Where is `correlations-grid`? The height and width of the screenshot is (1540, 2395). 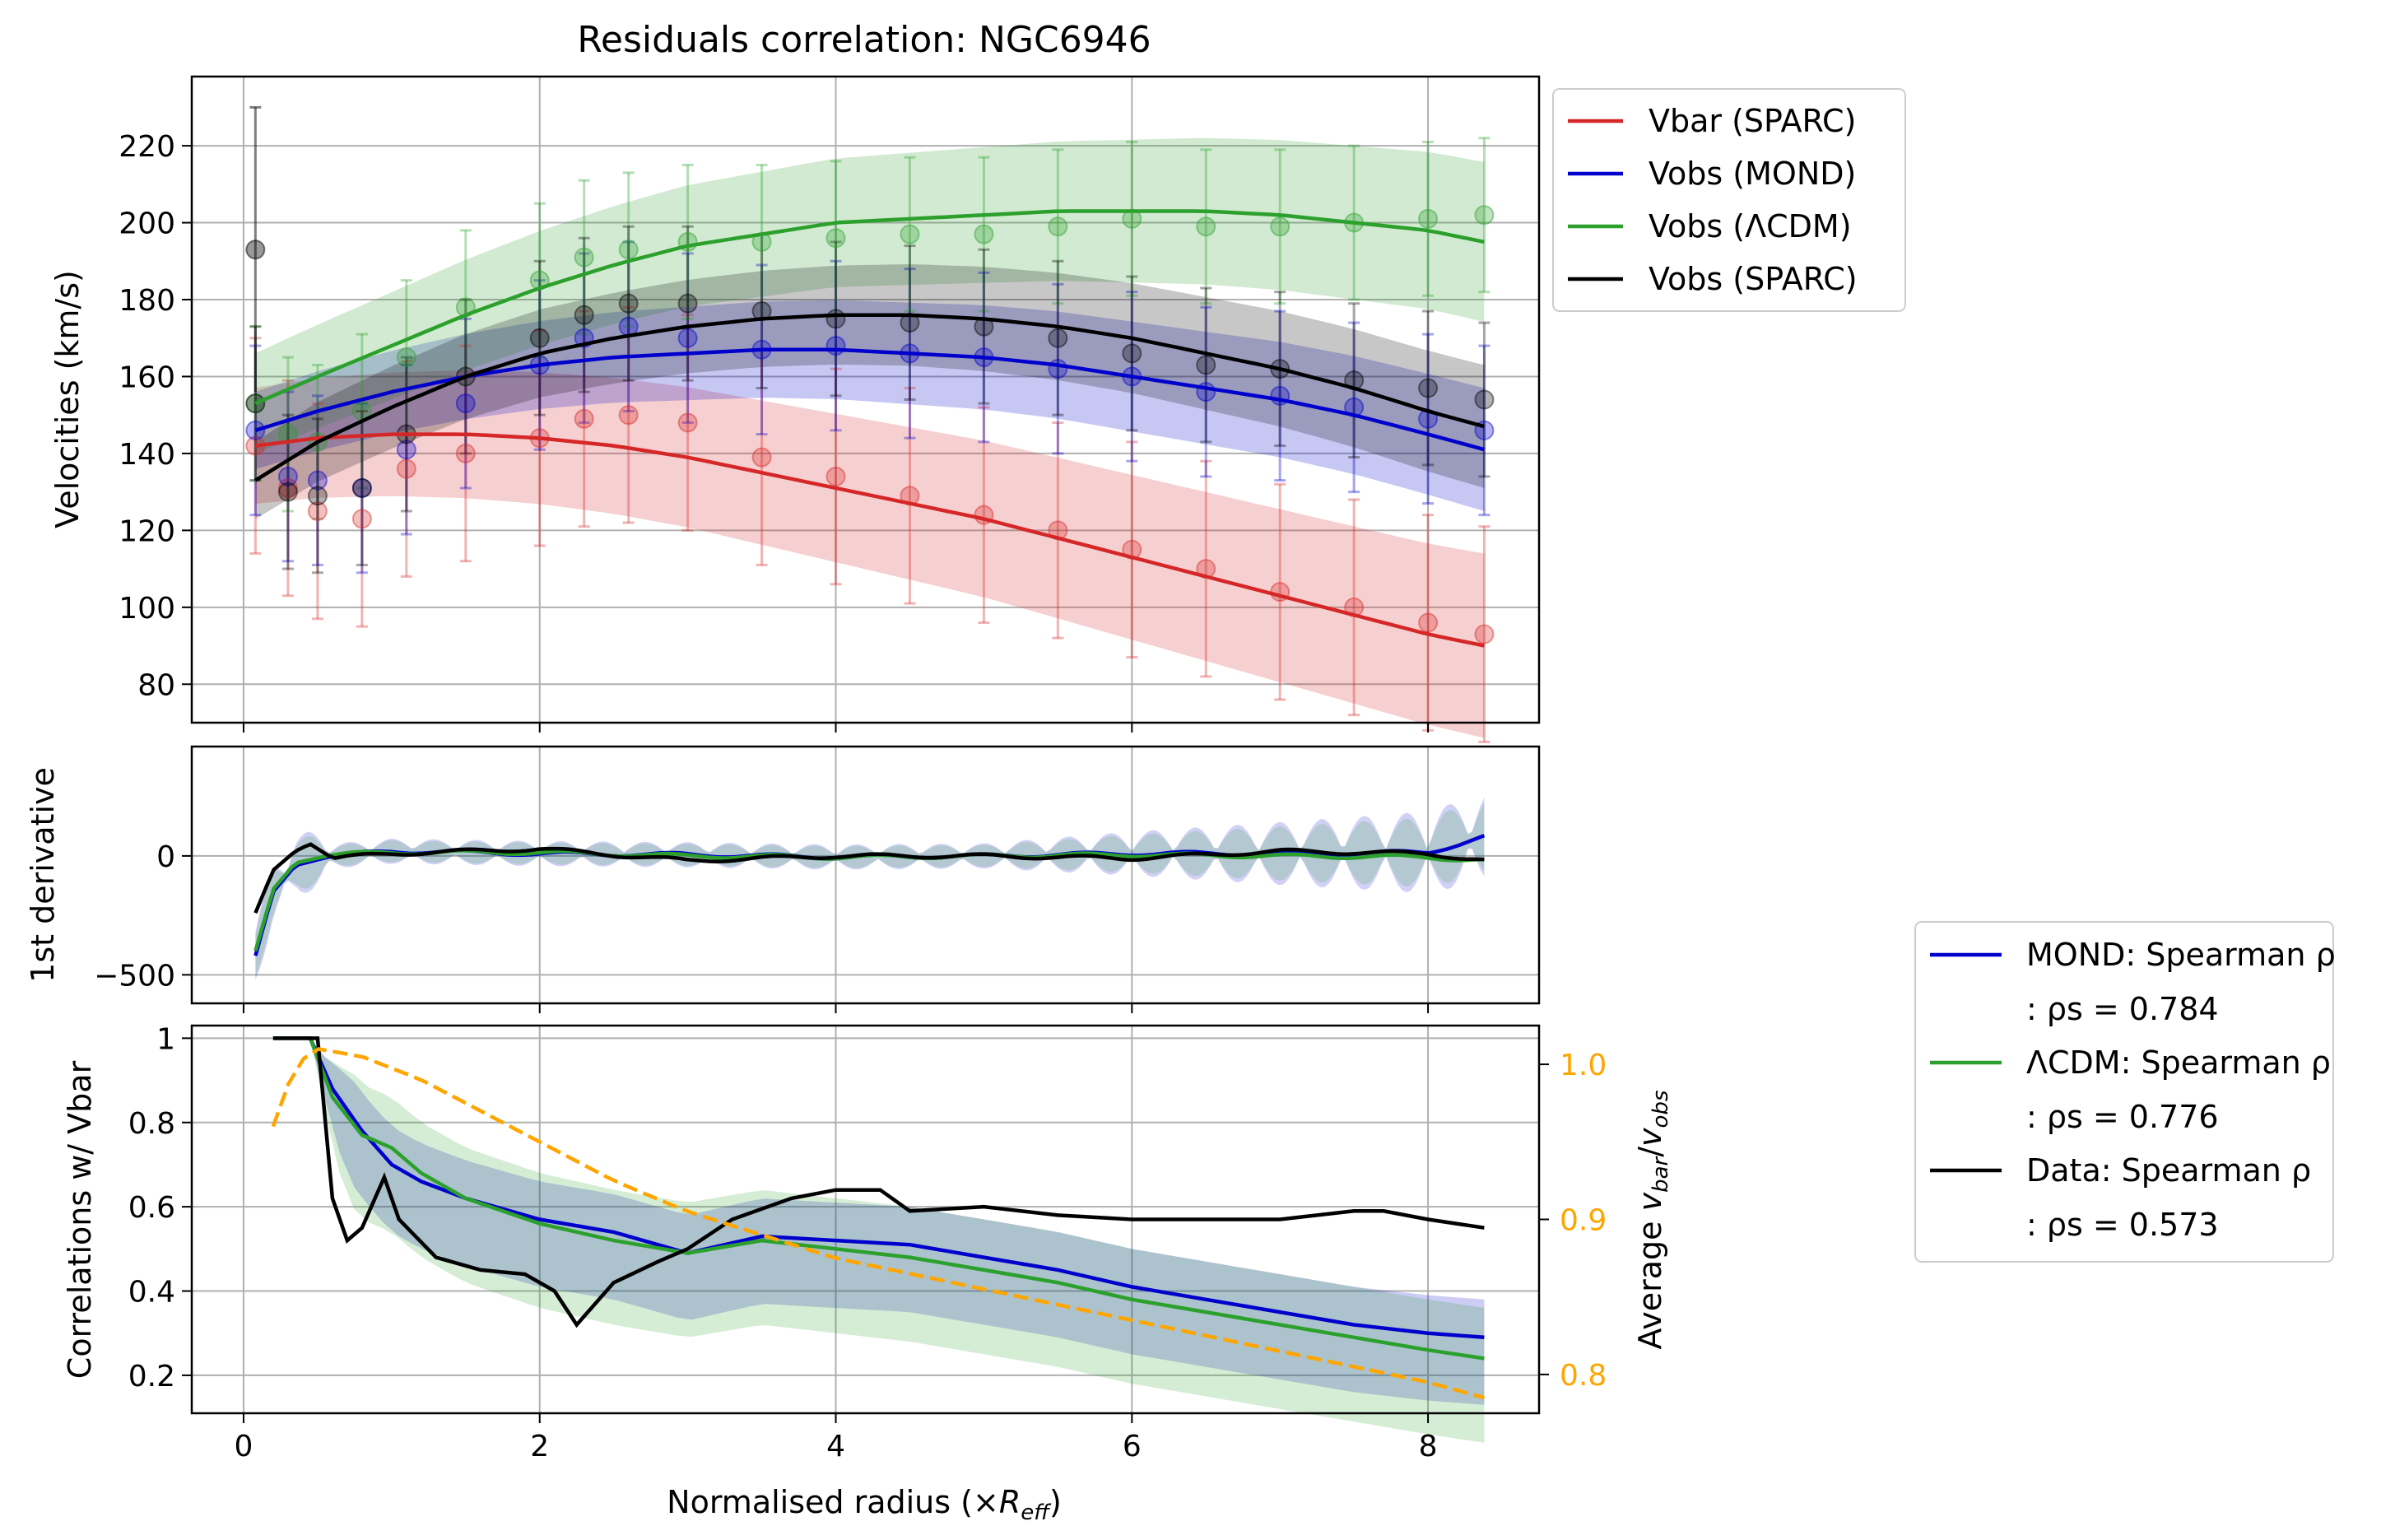
correlations-grid is located at coordinates (865, 1220).